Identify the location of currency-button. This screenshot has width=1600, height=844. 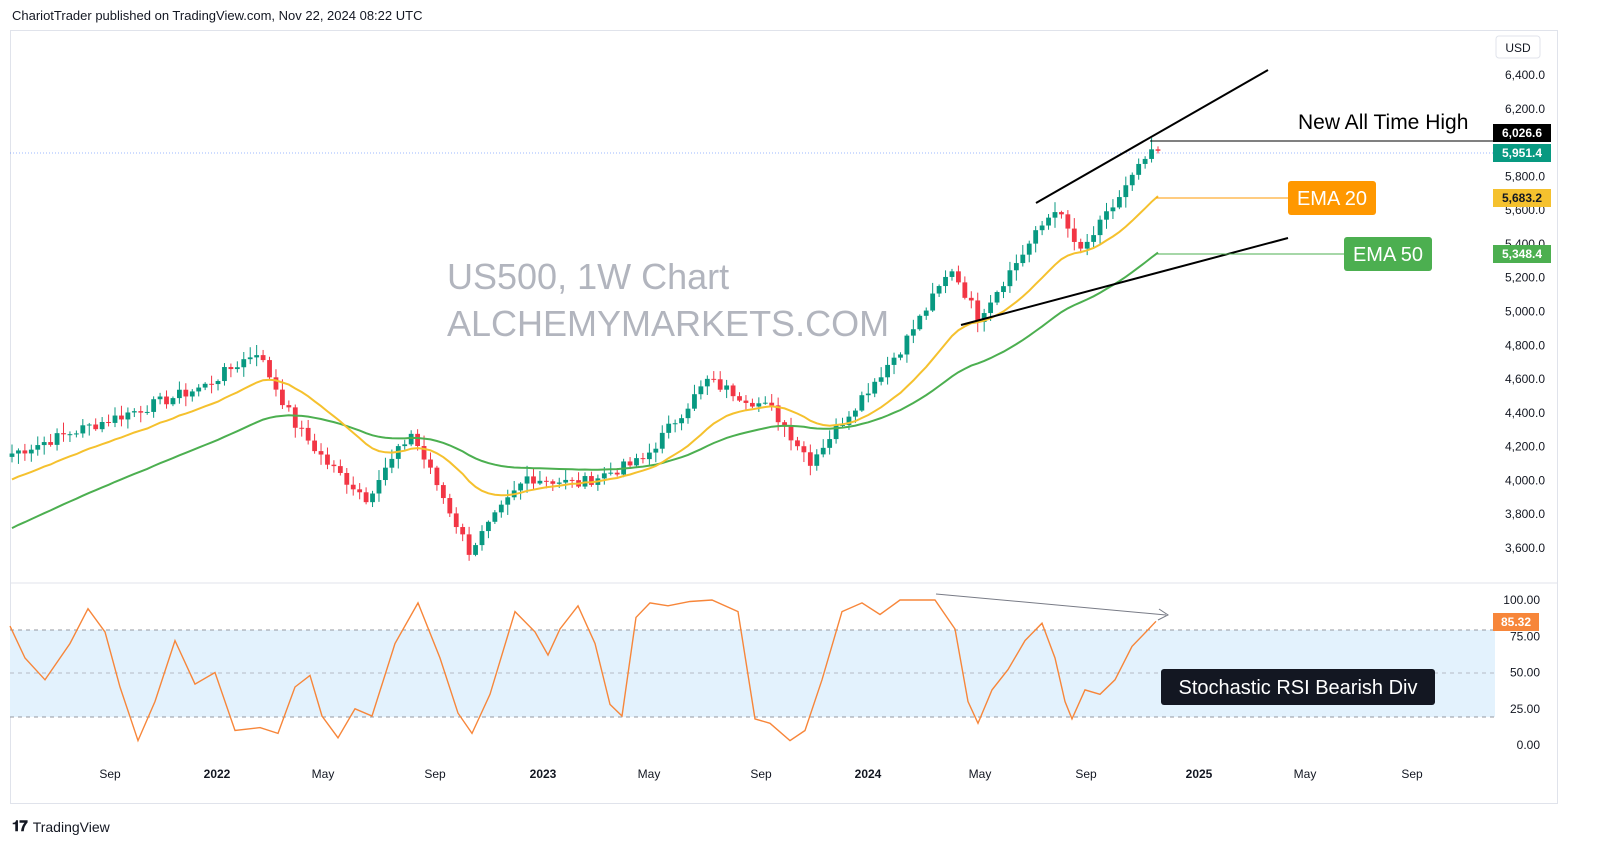
(1518, 47).